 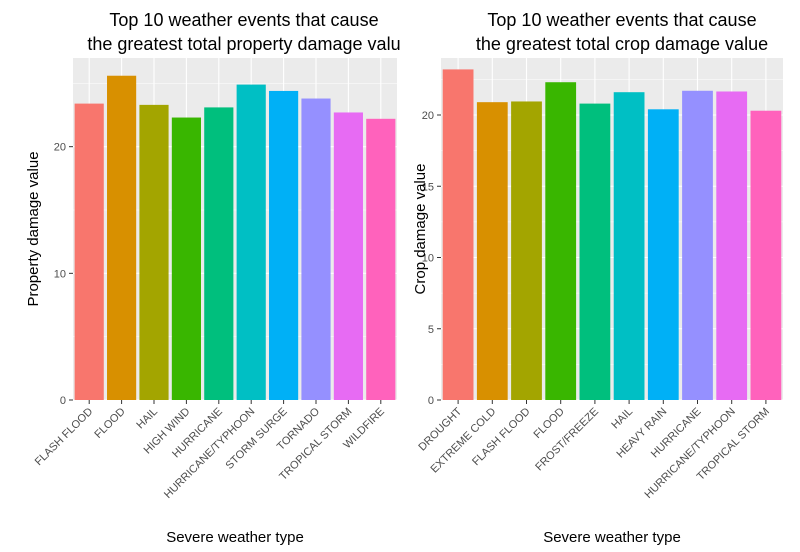 What do you see at coordinates (381, 259) in the screenshot?
I see `property-bar-wildfire` at bounding box center [381, 259].